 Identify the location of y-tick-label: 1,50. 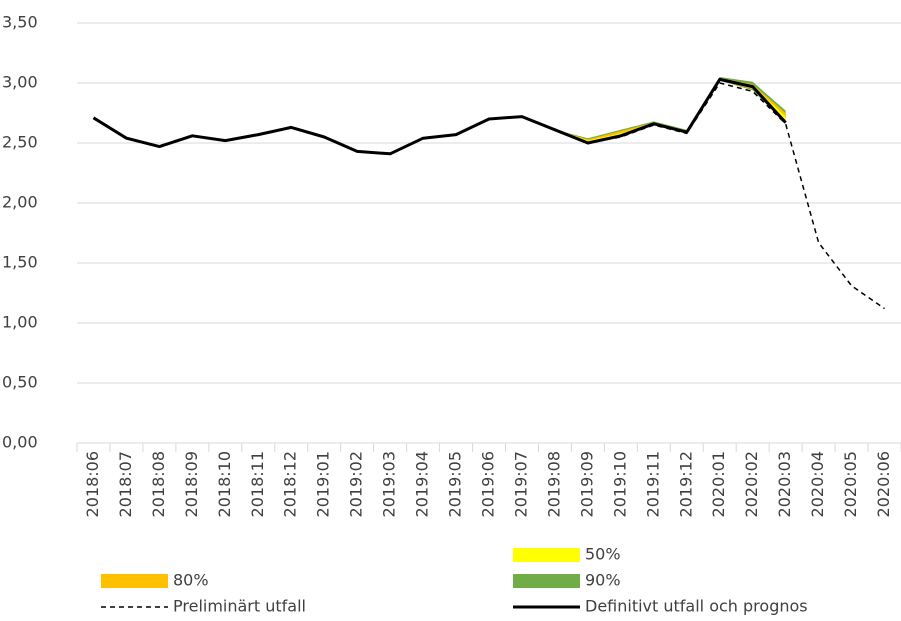
(20, 262).